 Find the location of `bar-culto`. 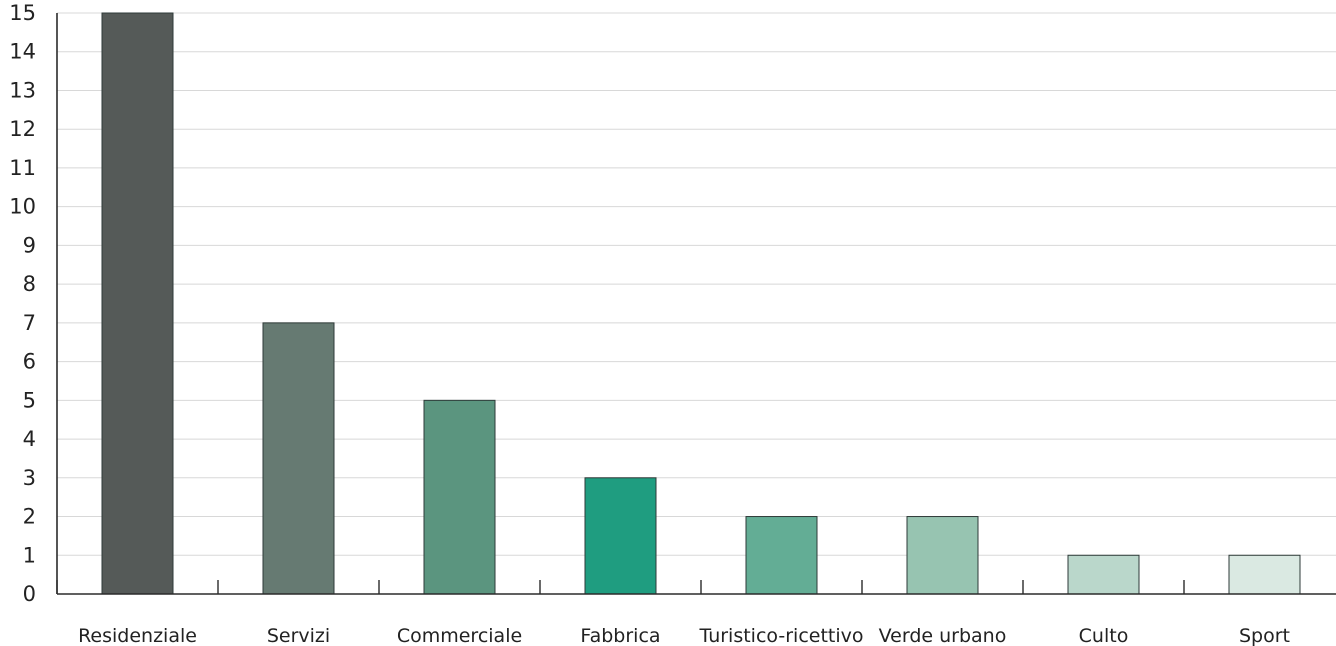

bar-culto is located at coordinates (1103, 574).